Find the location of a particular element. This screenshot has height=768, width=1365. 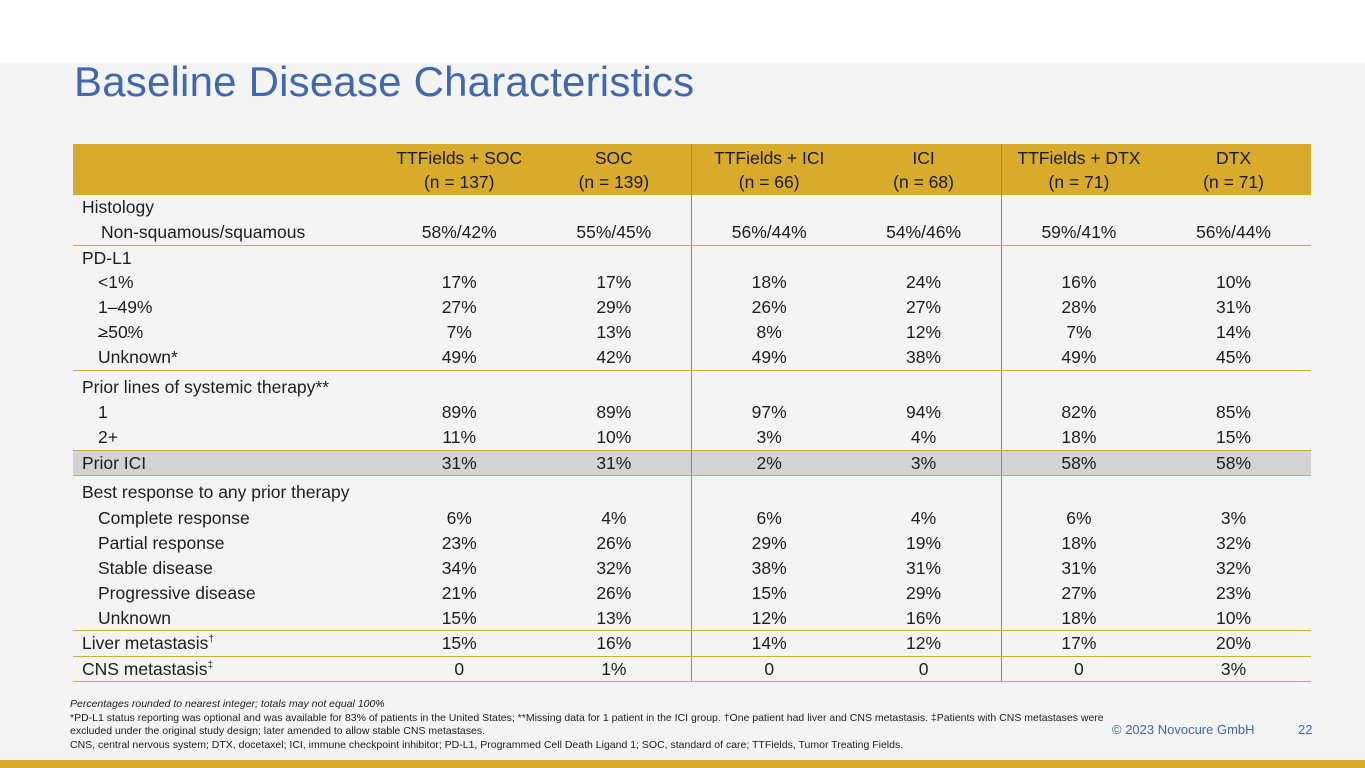

table-row: Complete response 6% 4% 6% 4% 6% 3% is located at coordinates (692, 518).